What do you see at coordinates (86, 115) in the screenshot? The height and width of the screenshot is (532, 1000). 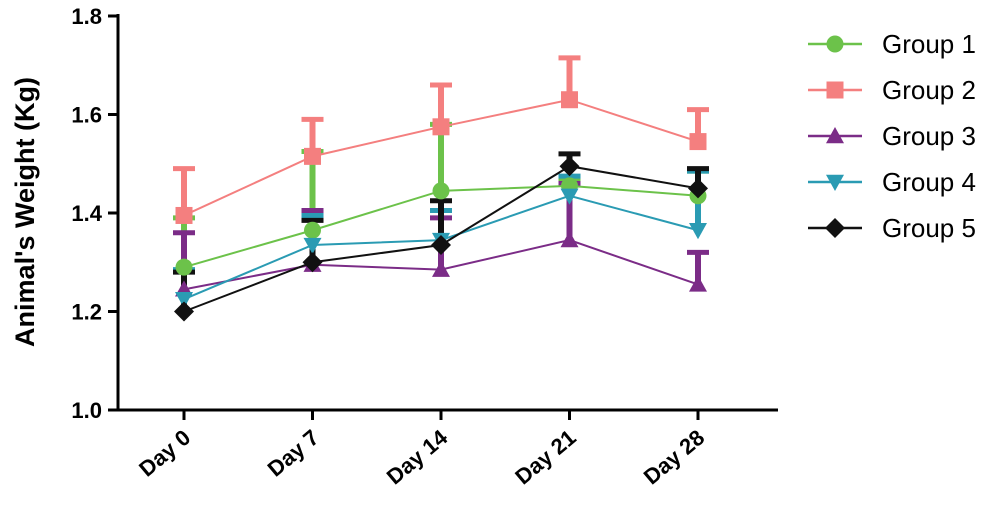 I see `y-tick-label: 1.6` at bounding box center [86, 115].